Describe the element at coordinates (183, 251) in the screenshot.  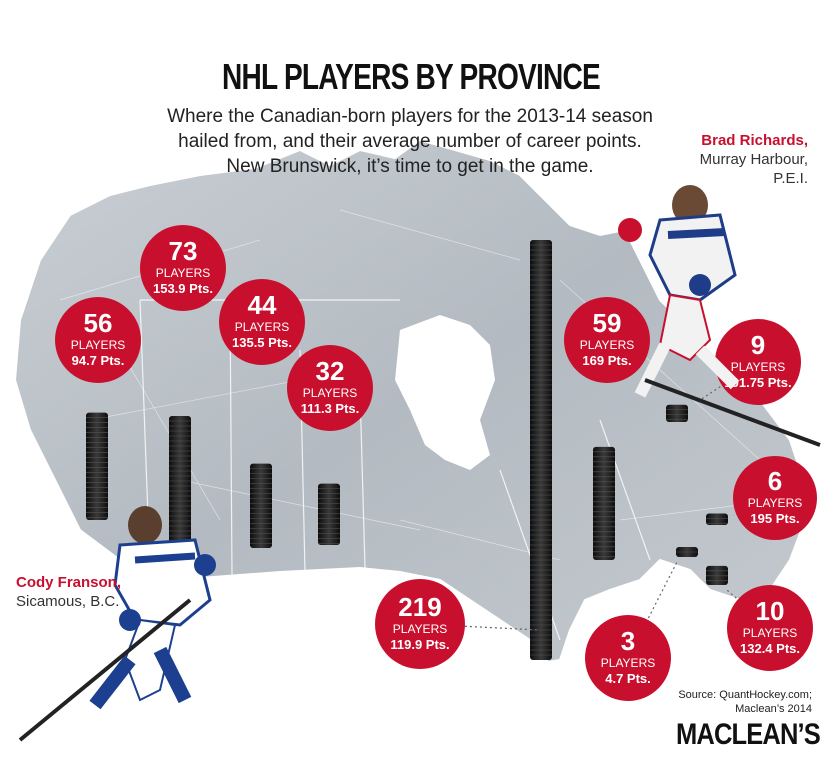
I see `bubble-value-label: 73` at that location.